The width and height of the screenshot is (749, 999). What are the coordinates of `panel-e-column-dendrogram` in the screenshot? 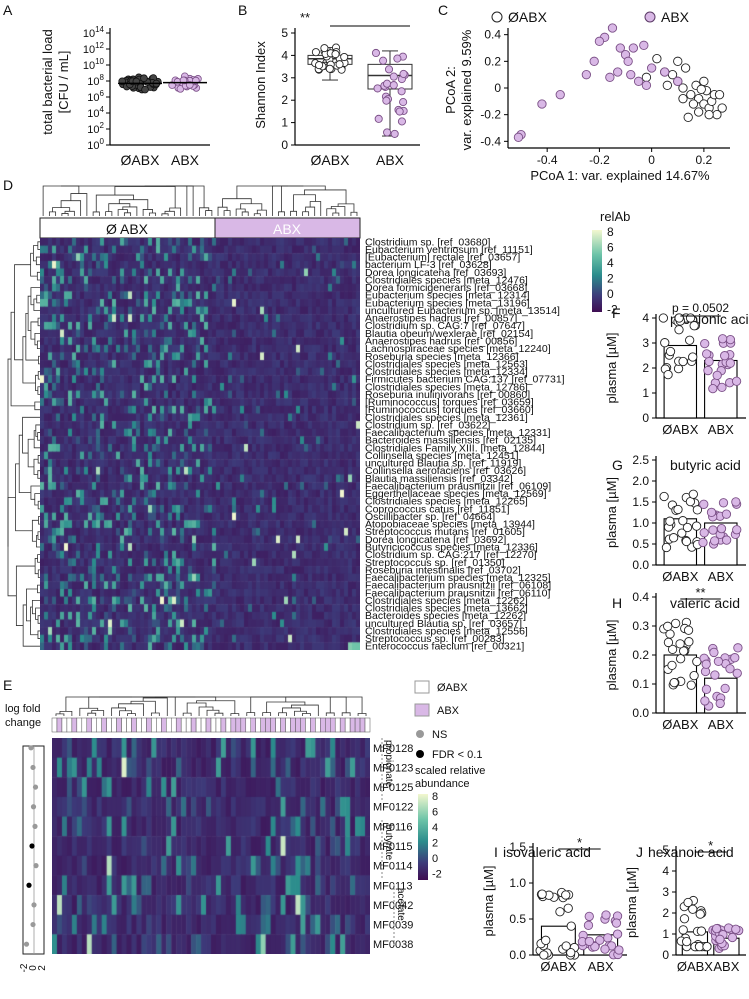 It's located at (211, 706).